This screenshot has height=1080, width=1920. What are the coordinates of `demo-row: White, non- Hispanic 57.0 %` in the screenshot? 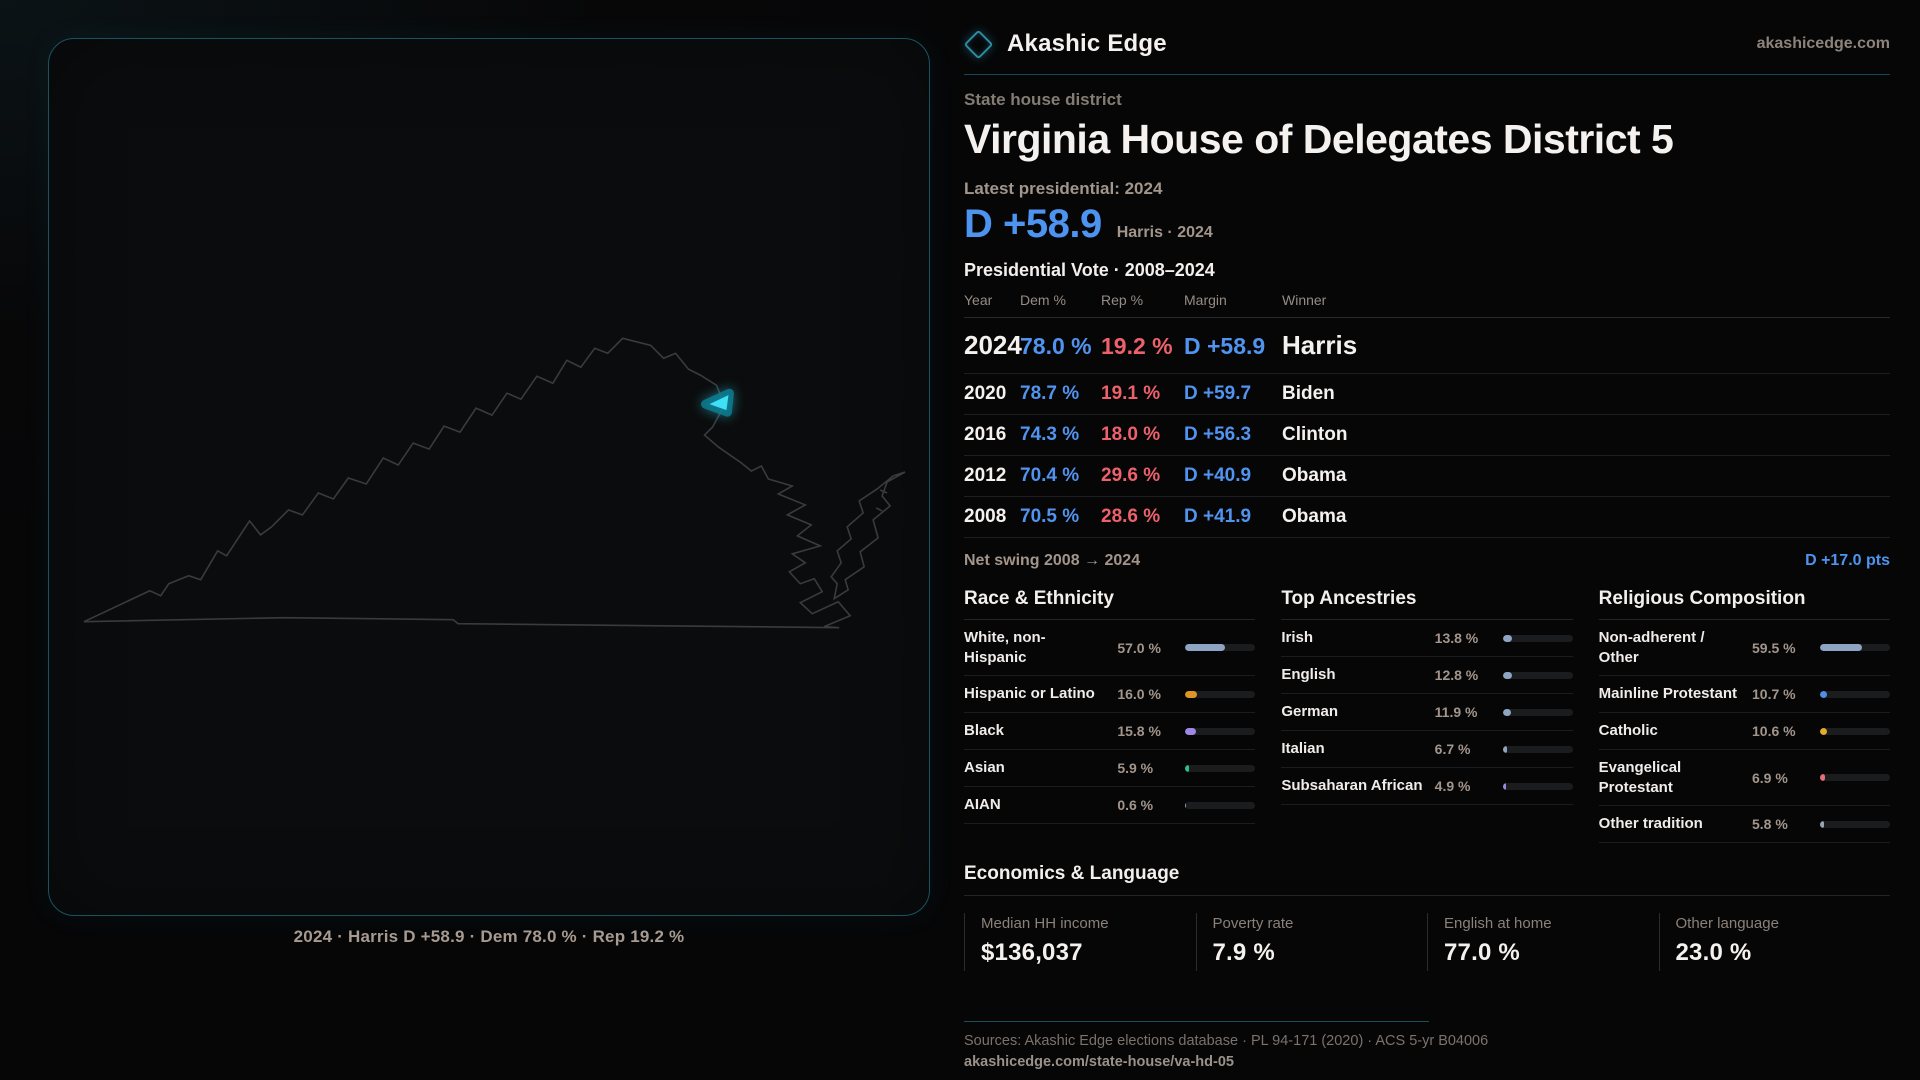 It's located at (1110, 648).